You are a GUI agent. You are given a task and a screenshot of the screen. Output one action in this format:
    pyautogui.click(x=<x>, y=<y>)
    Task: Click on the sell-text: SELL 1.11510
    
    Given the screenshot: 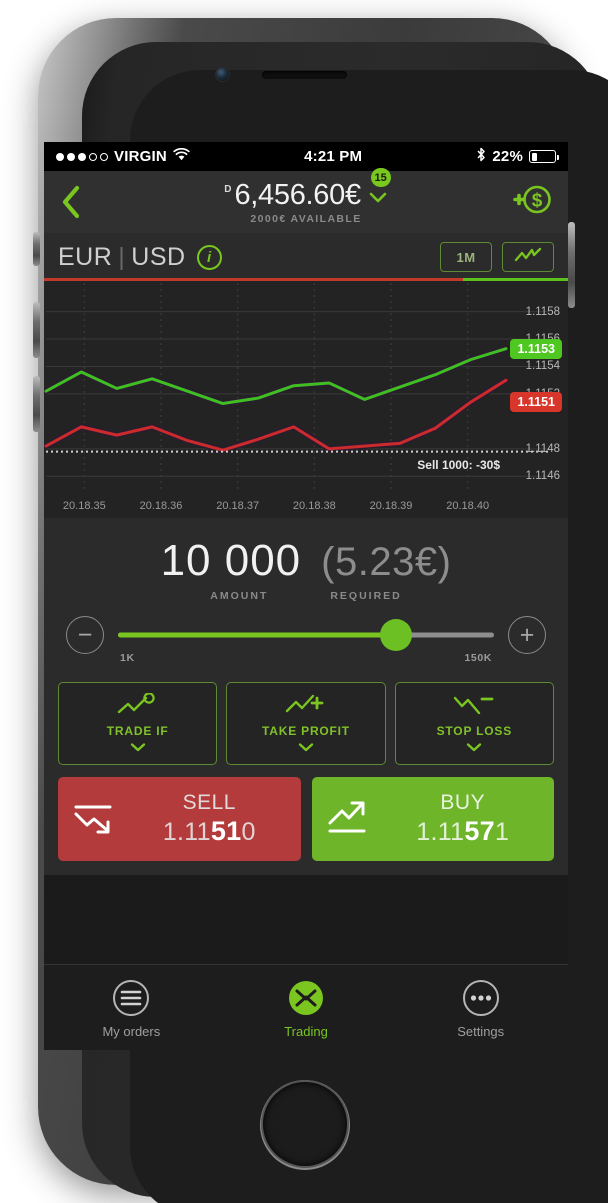 What is the action you would take?
    pyautogui.click(x=209, y=819)
    